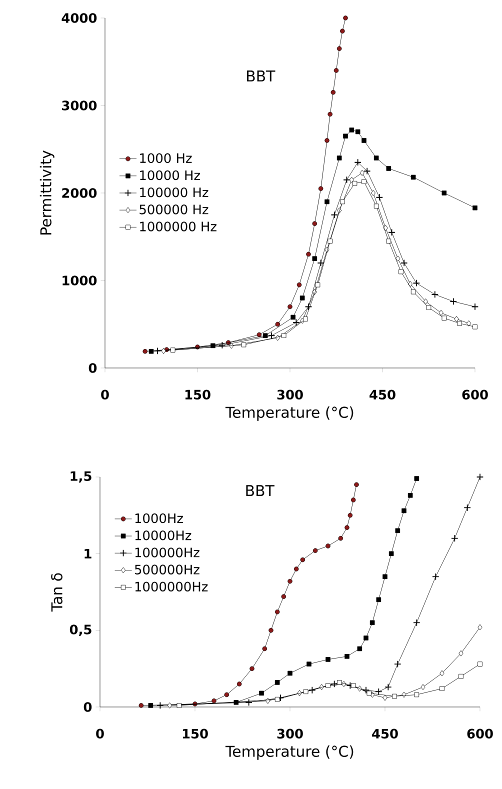 Image resolution: width=502 pixels, height=789 pixels. Describe the element at coordinates (170, 175) in the screenshot. I see `legend-label: 10000 Hz` at that location.